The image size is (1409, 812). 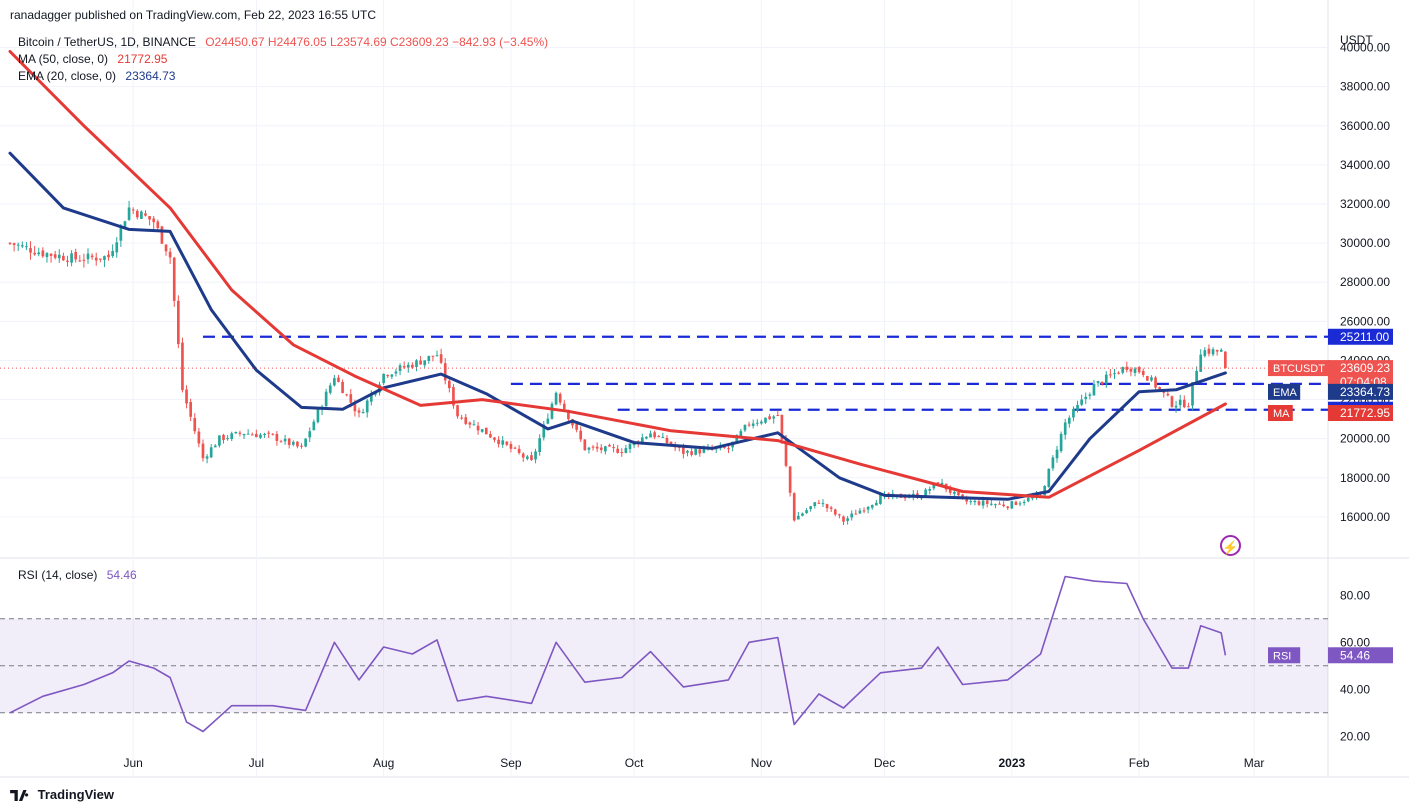 I want to click on horizontal-levels, so click(x=765, y=373).